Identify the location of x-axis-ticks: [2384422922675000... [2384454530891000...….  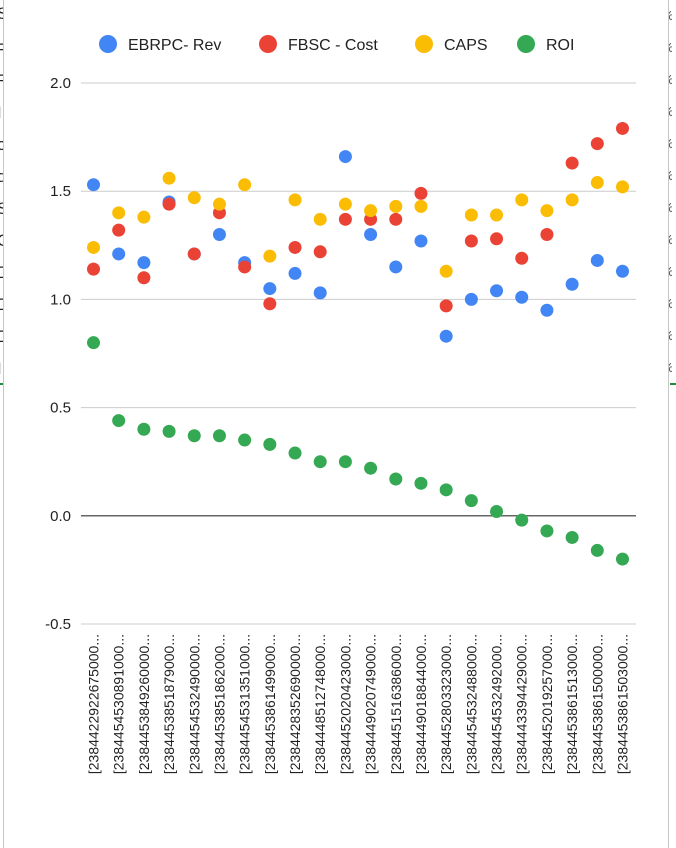
(358, 704).